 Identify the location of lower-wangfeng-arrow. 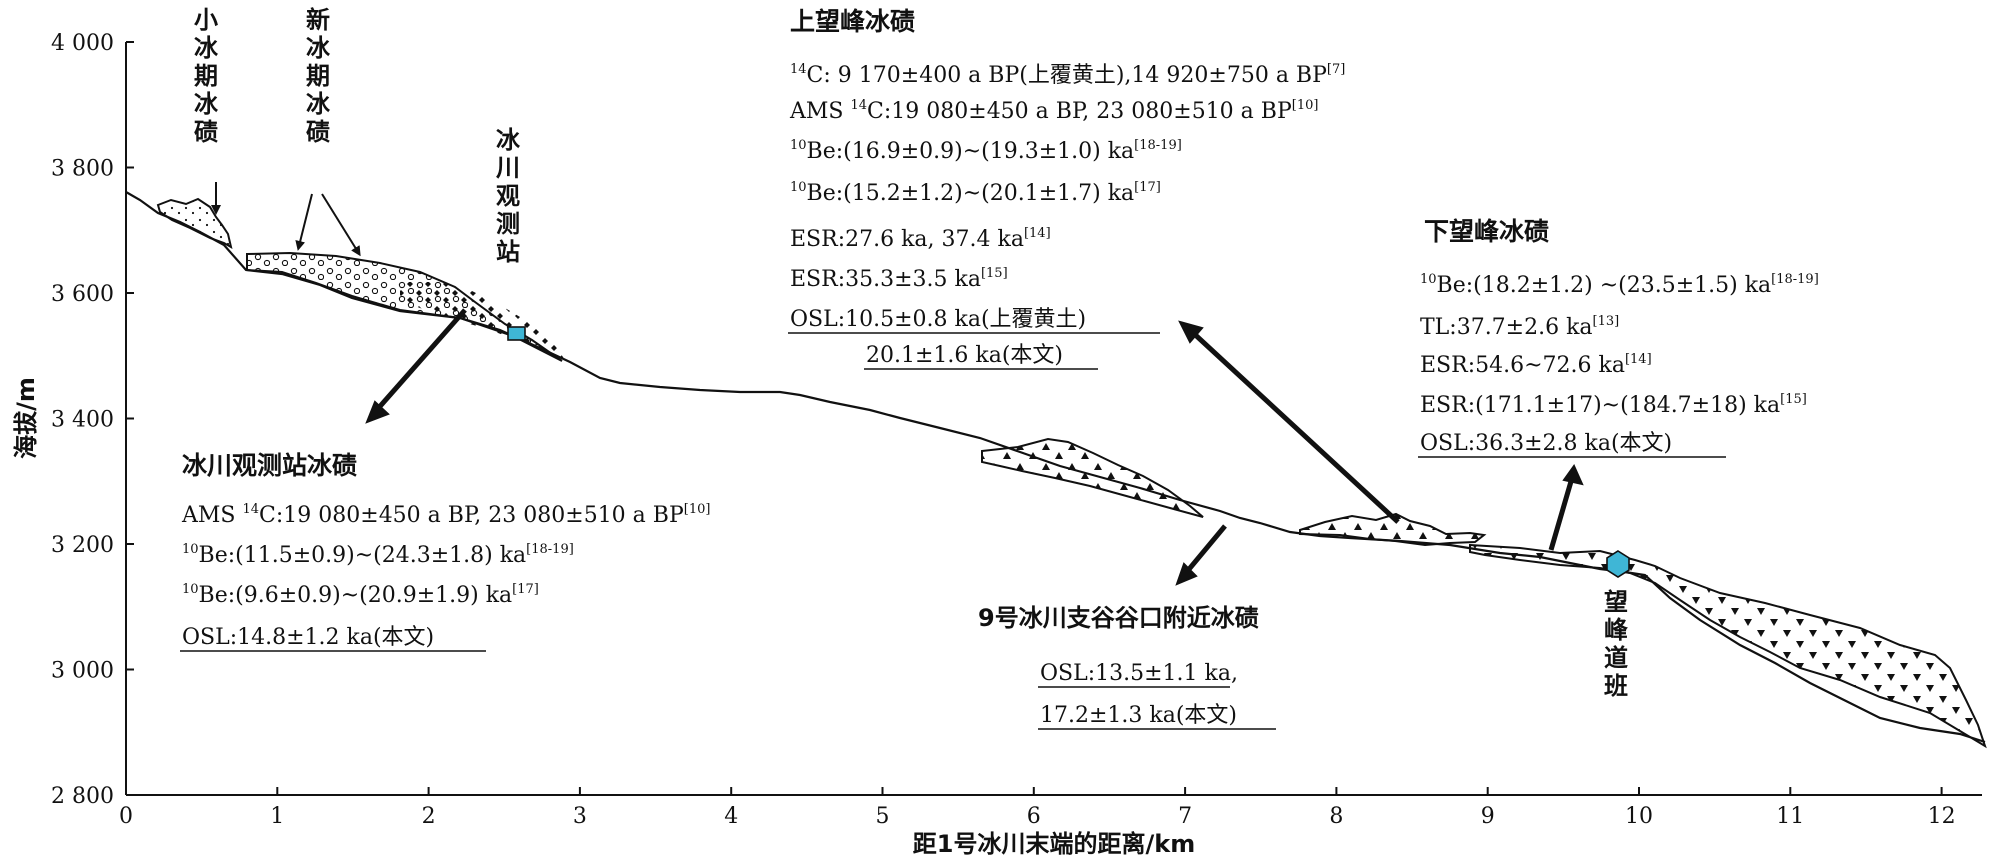
(1561, 514).